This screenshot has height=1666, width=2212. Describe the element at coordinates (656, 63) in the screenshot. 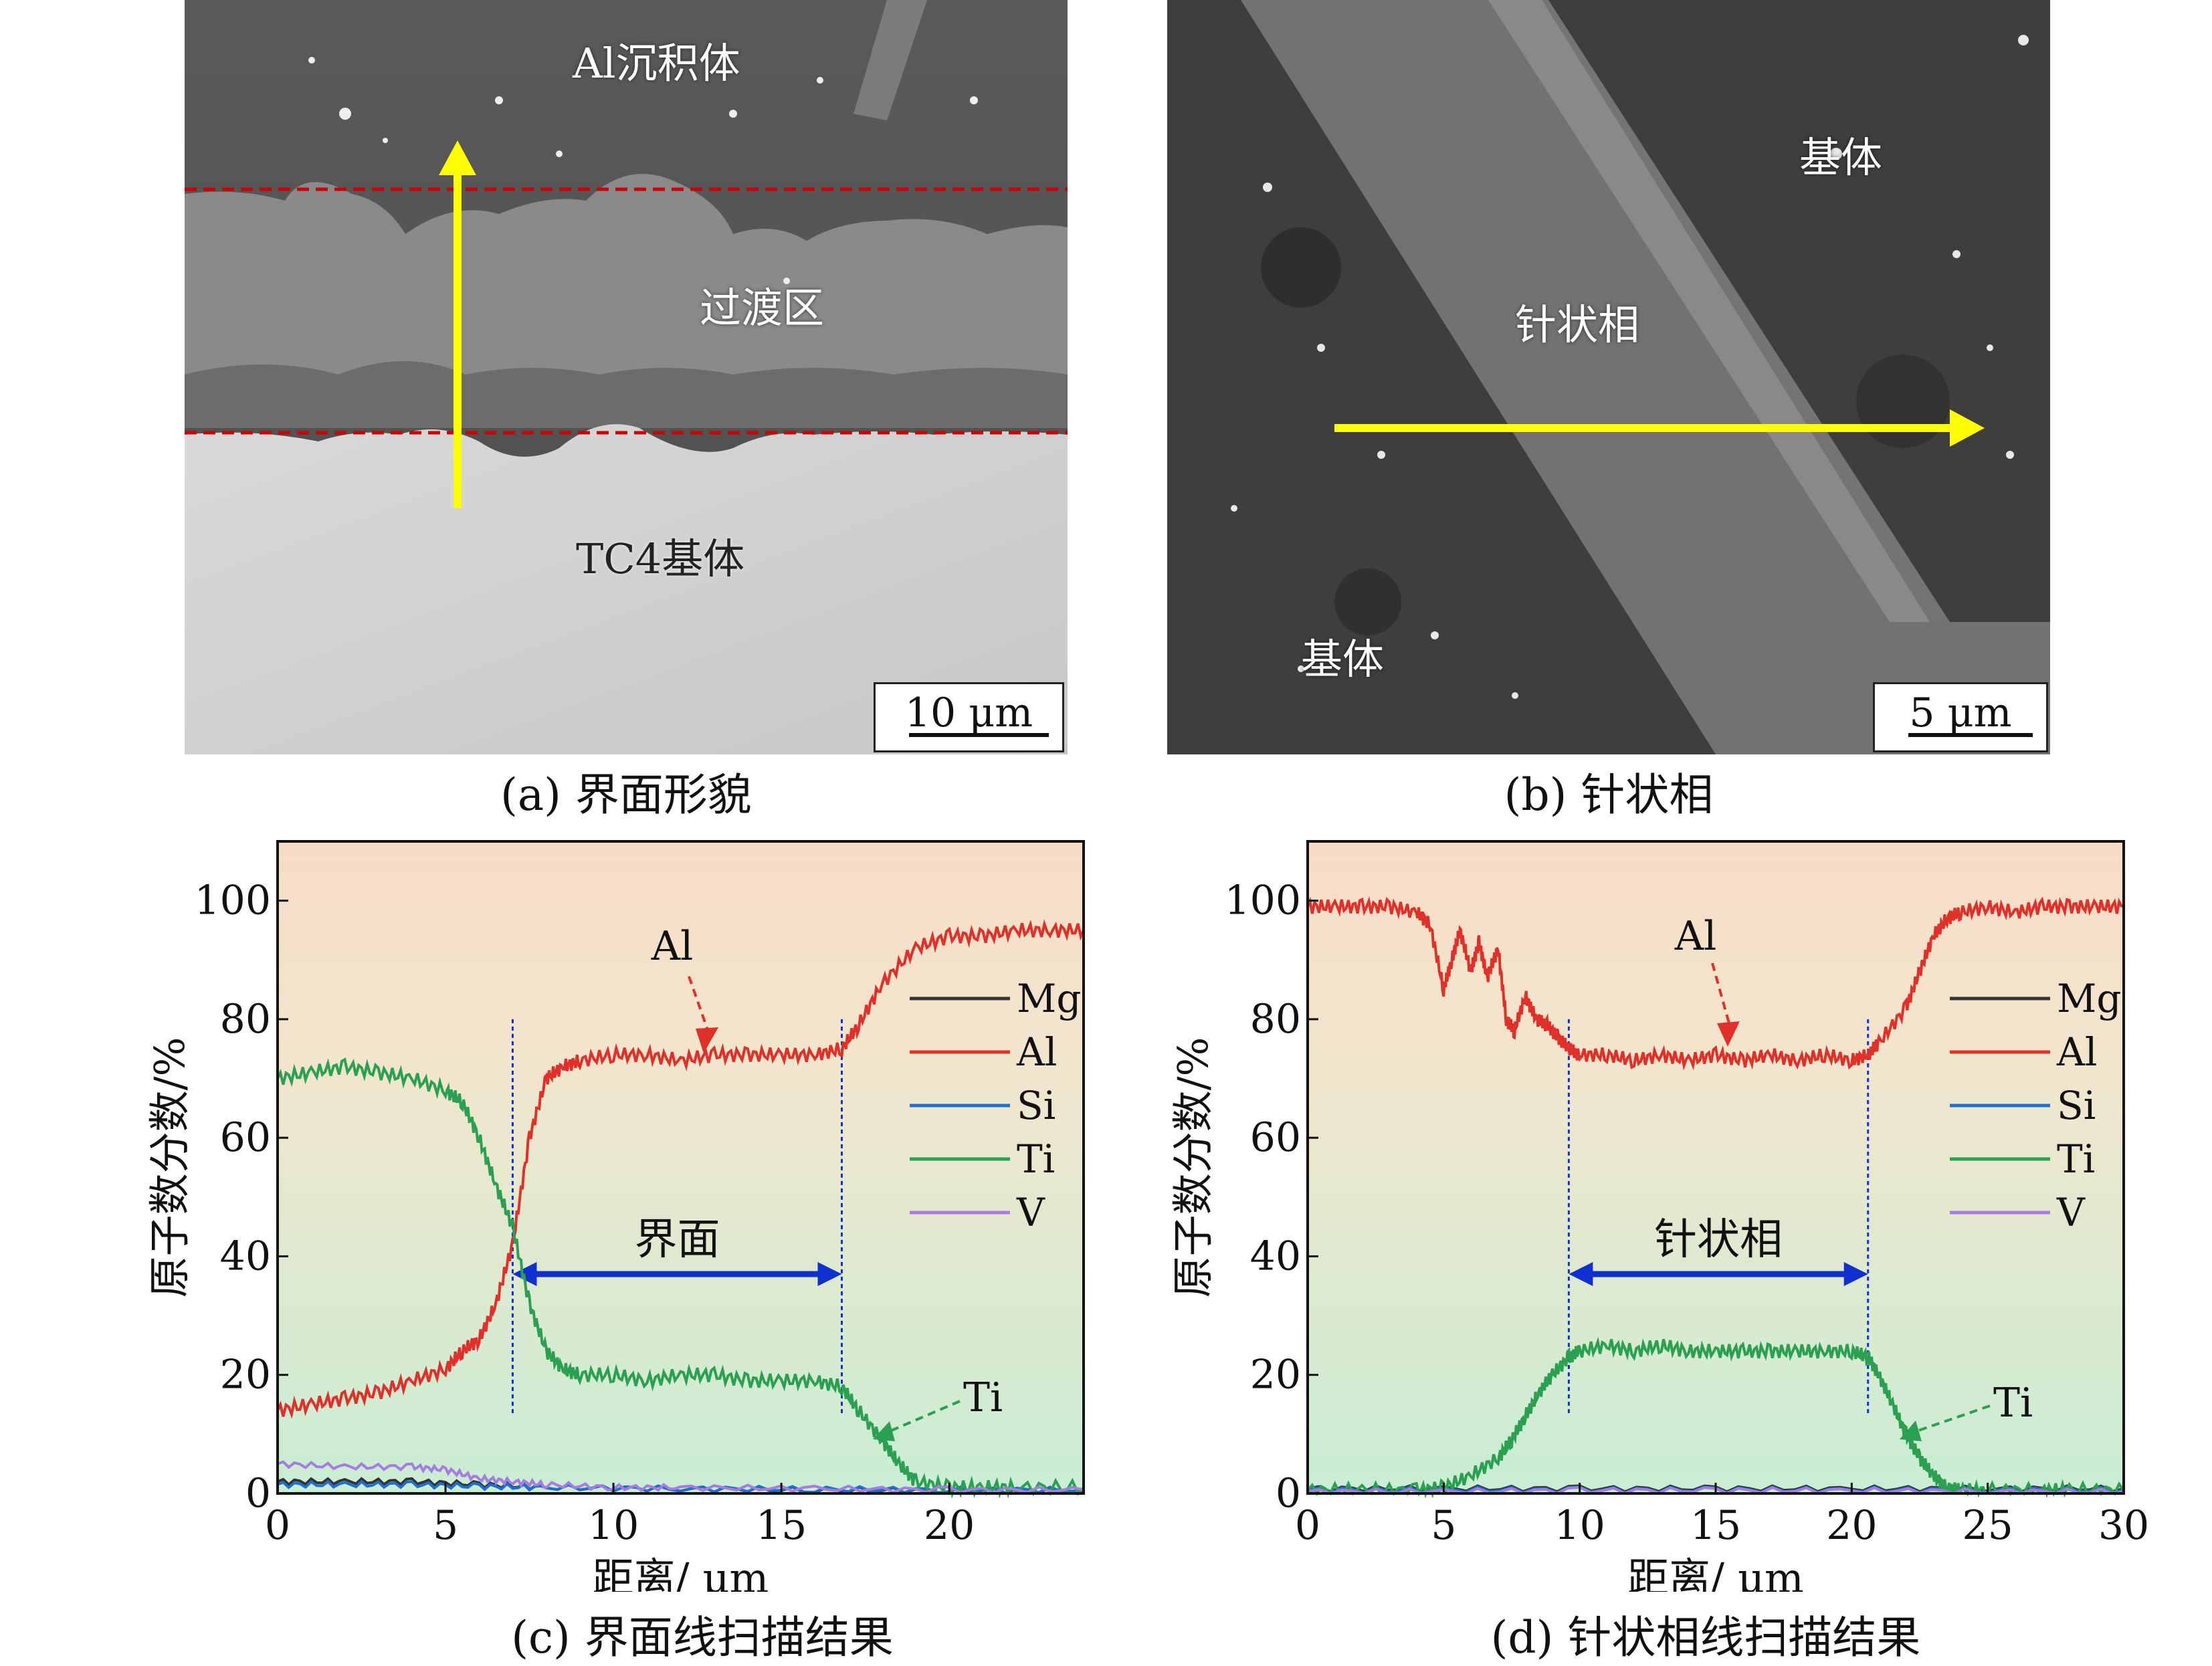

I see `label-al-deposit: Al沉积体` at that location.